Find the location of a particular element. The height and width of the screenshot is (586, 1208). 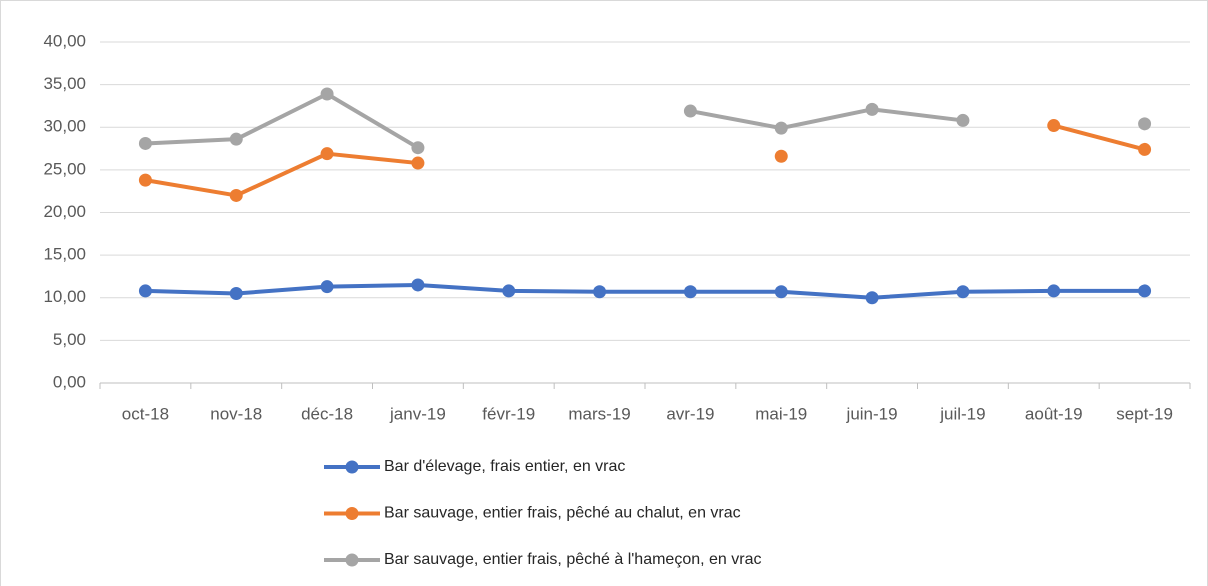

y-tick-label: 30,00 is located at coordinates (64, 126).